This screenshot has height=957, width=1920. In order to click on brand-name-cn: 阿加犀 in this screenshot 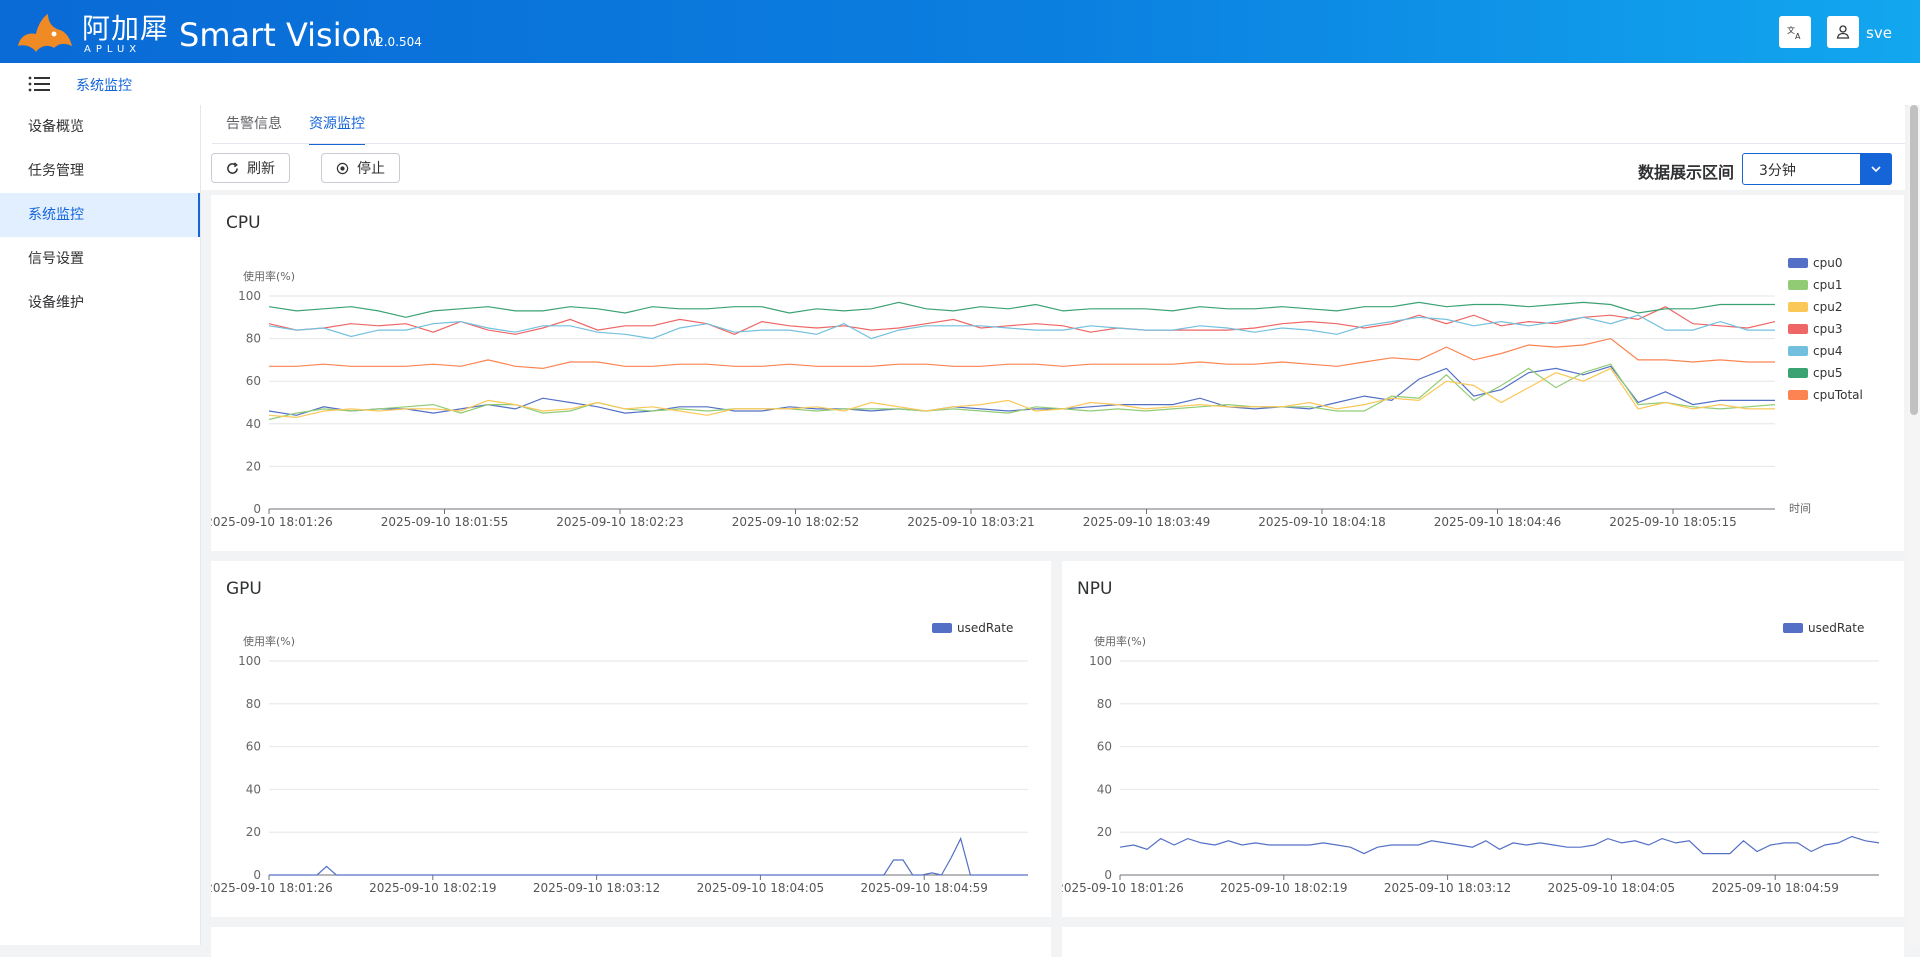, I will do `click(126, 28)`.